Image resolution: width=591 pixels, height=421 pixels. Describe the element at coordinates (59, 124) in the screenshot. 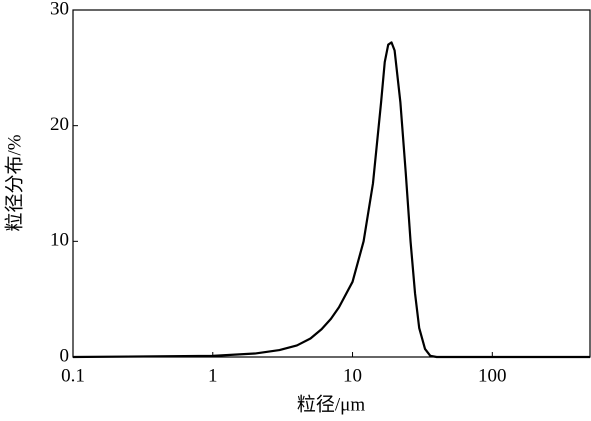

I see `y-tick-label: 20` at that location.